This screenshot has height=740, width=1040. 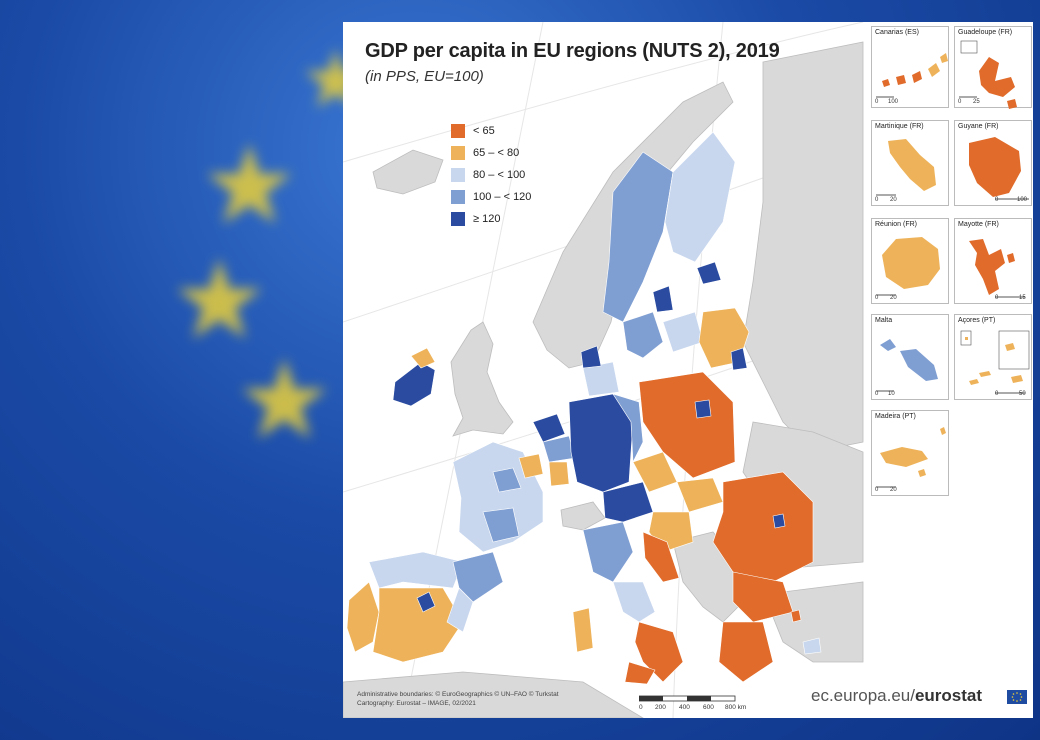 I want to click on inset-reunion: Réunion (FR) 0 20, so click(x=910, y=261).